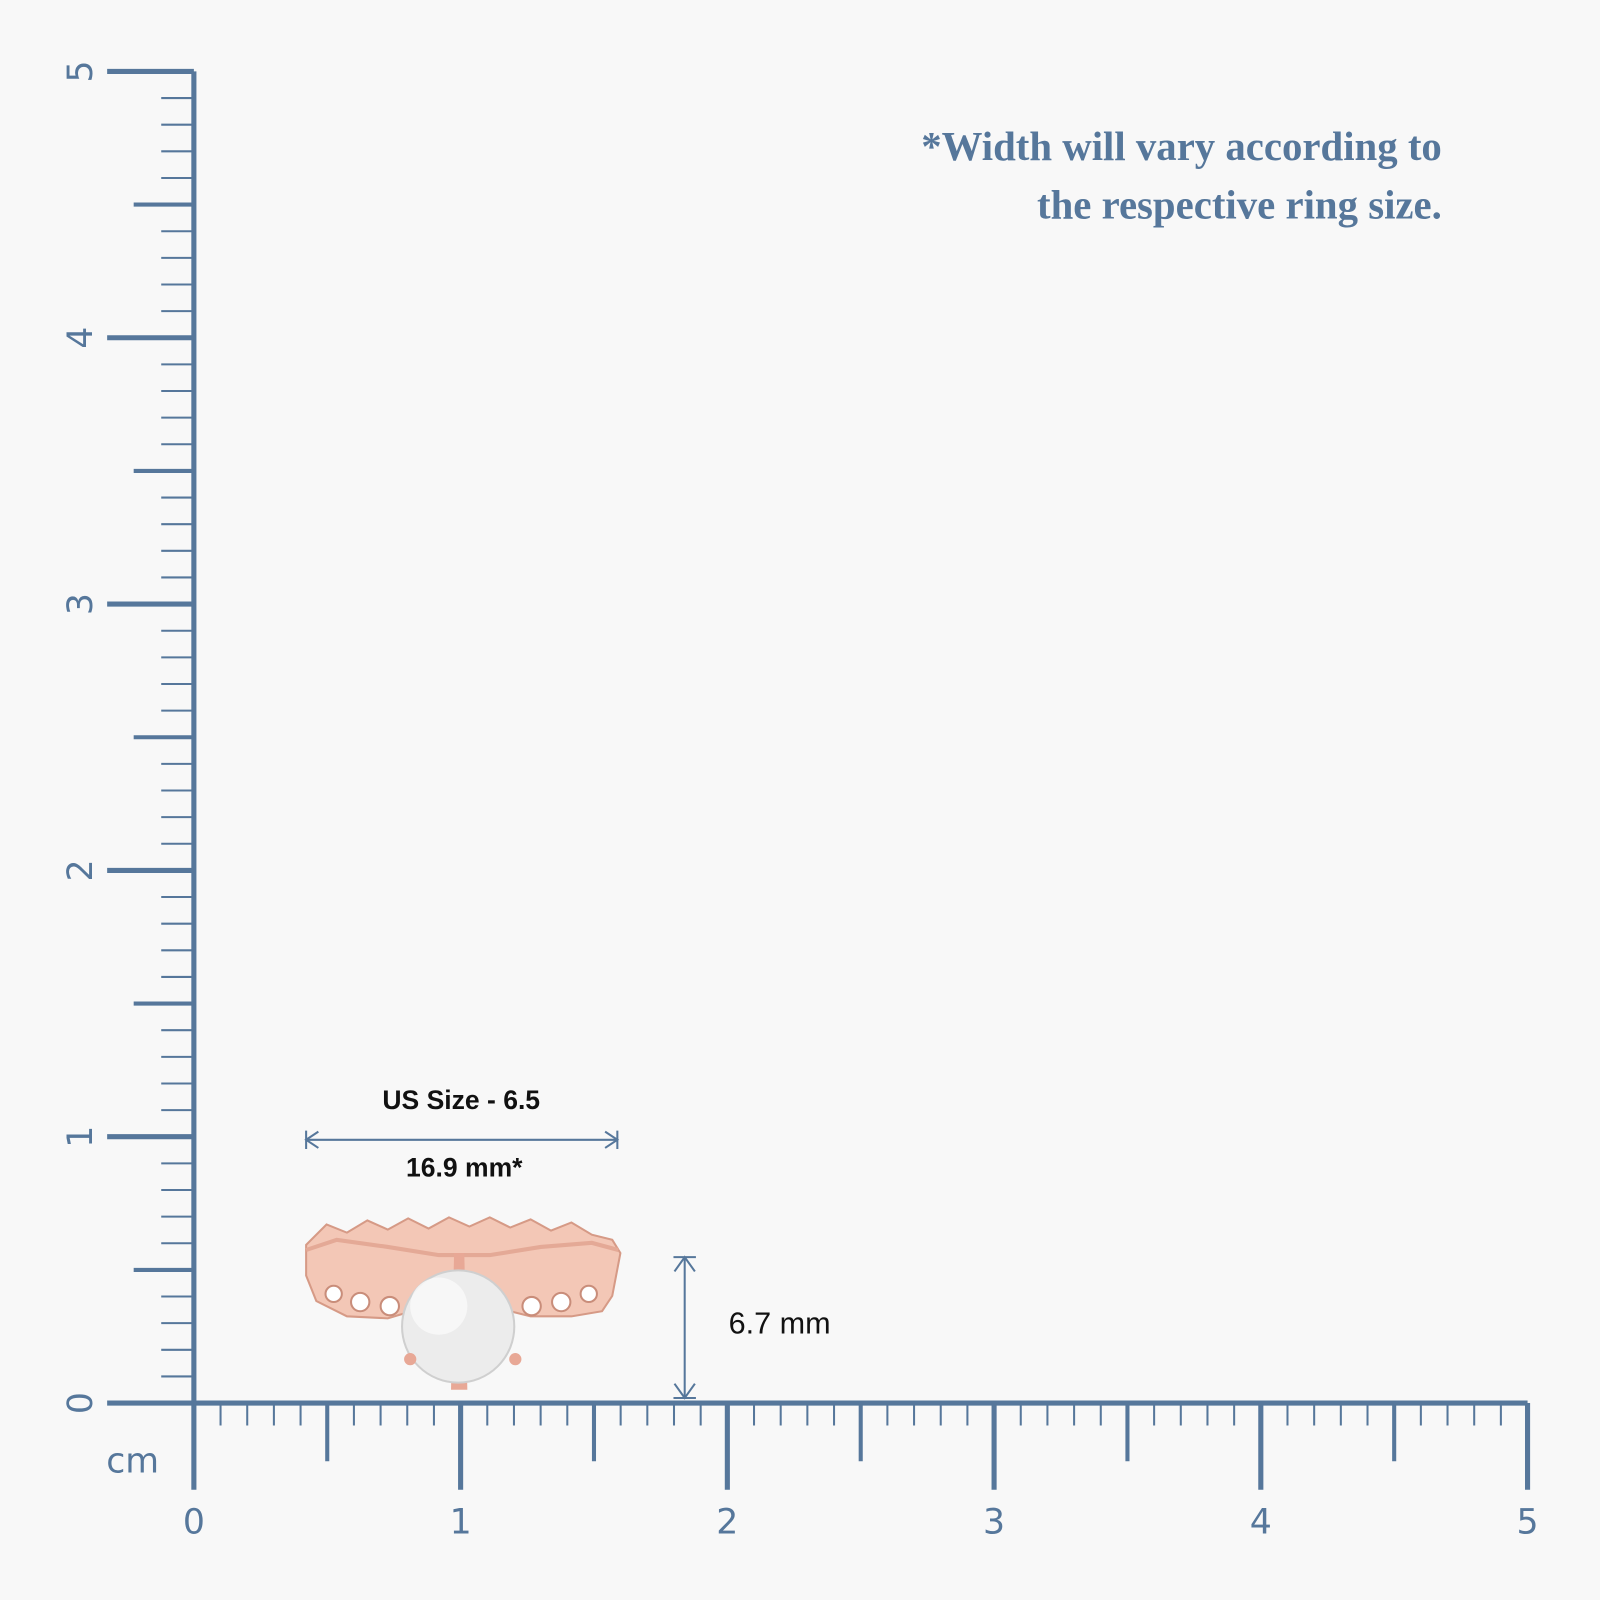  What do you see at coordinates (1239, 204) in the screenshot?
I see `note-line: the respective ring size.` at bounding box center [1239, 204].